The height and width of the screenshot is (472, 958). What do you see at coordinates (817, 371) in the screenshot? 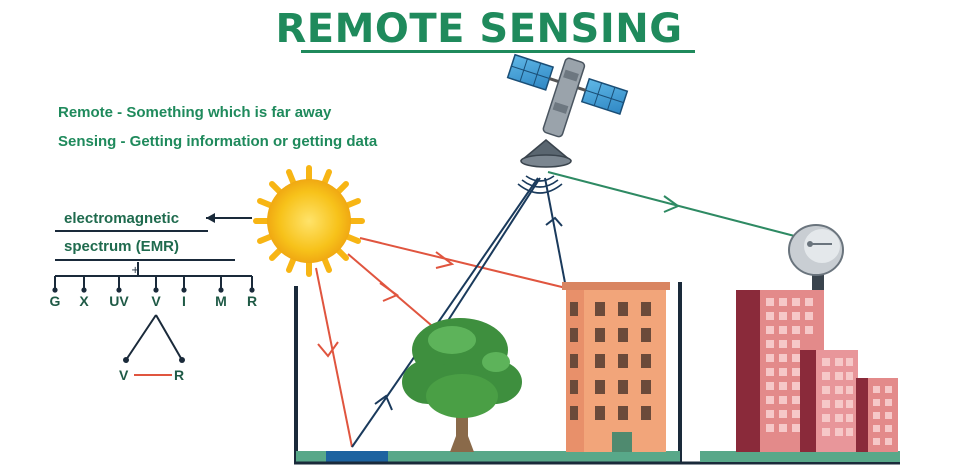
I see `city-buildings-icon` at bounding box center [817, 371].